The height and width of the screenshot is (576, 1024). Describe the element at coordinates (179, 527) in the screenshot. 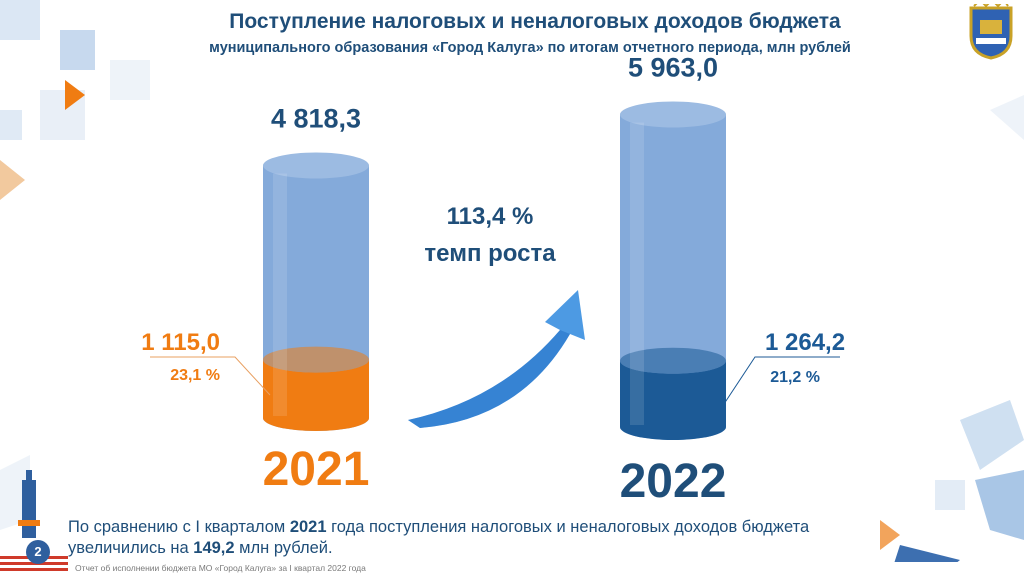

I see `summary-part-1: По сравнению с I кварталом` at that location.